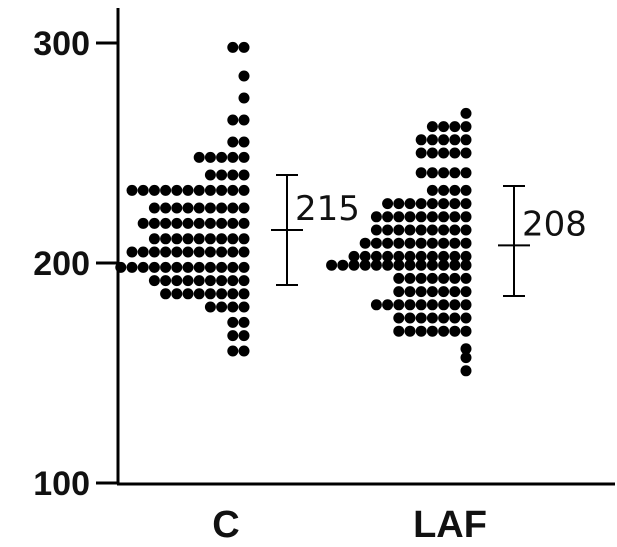  I want to click on category-labels: C LAF, so click(349, 525).